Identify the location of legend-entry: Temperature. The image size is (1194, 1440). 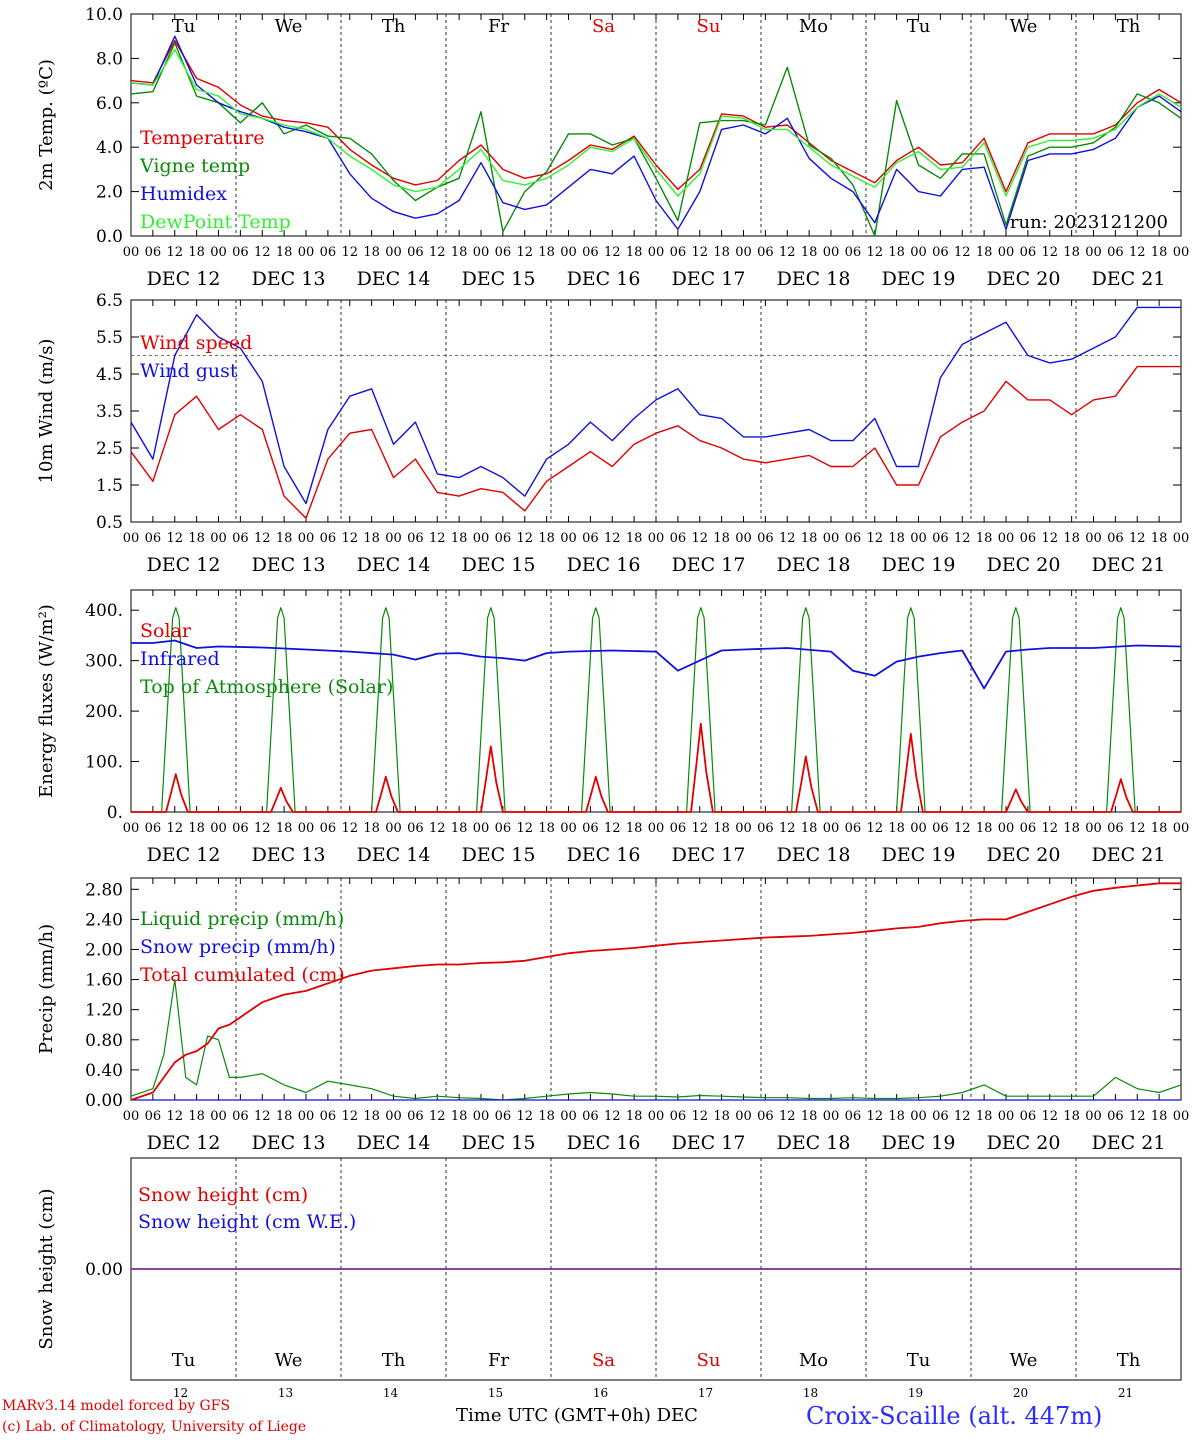
(202, 138).